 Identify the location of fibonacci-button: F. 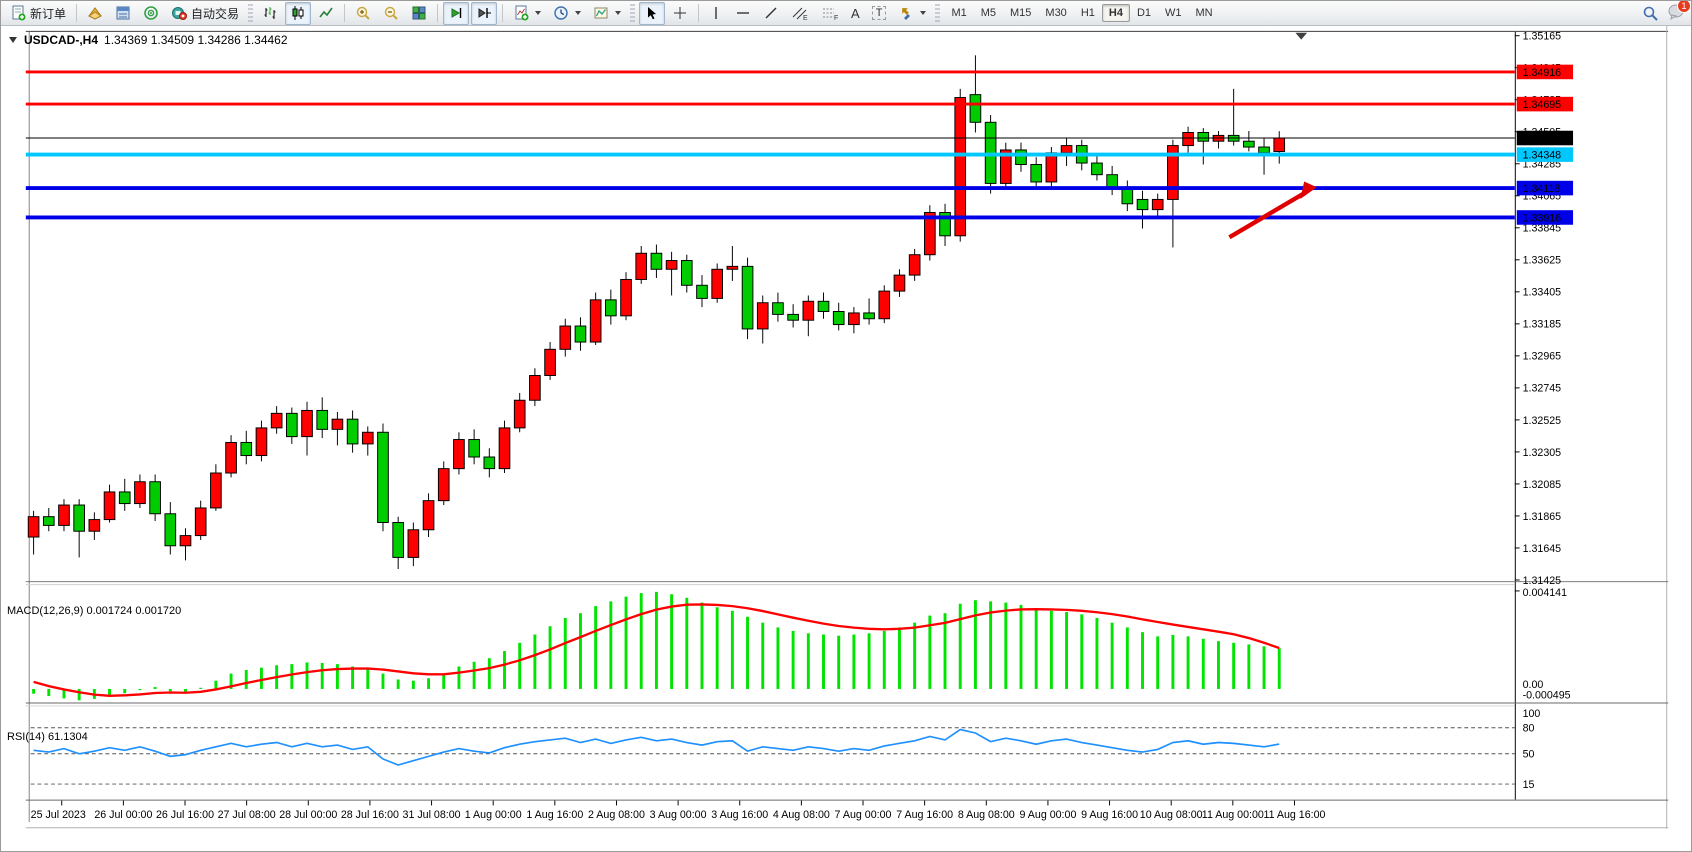
(830, 13).